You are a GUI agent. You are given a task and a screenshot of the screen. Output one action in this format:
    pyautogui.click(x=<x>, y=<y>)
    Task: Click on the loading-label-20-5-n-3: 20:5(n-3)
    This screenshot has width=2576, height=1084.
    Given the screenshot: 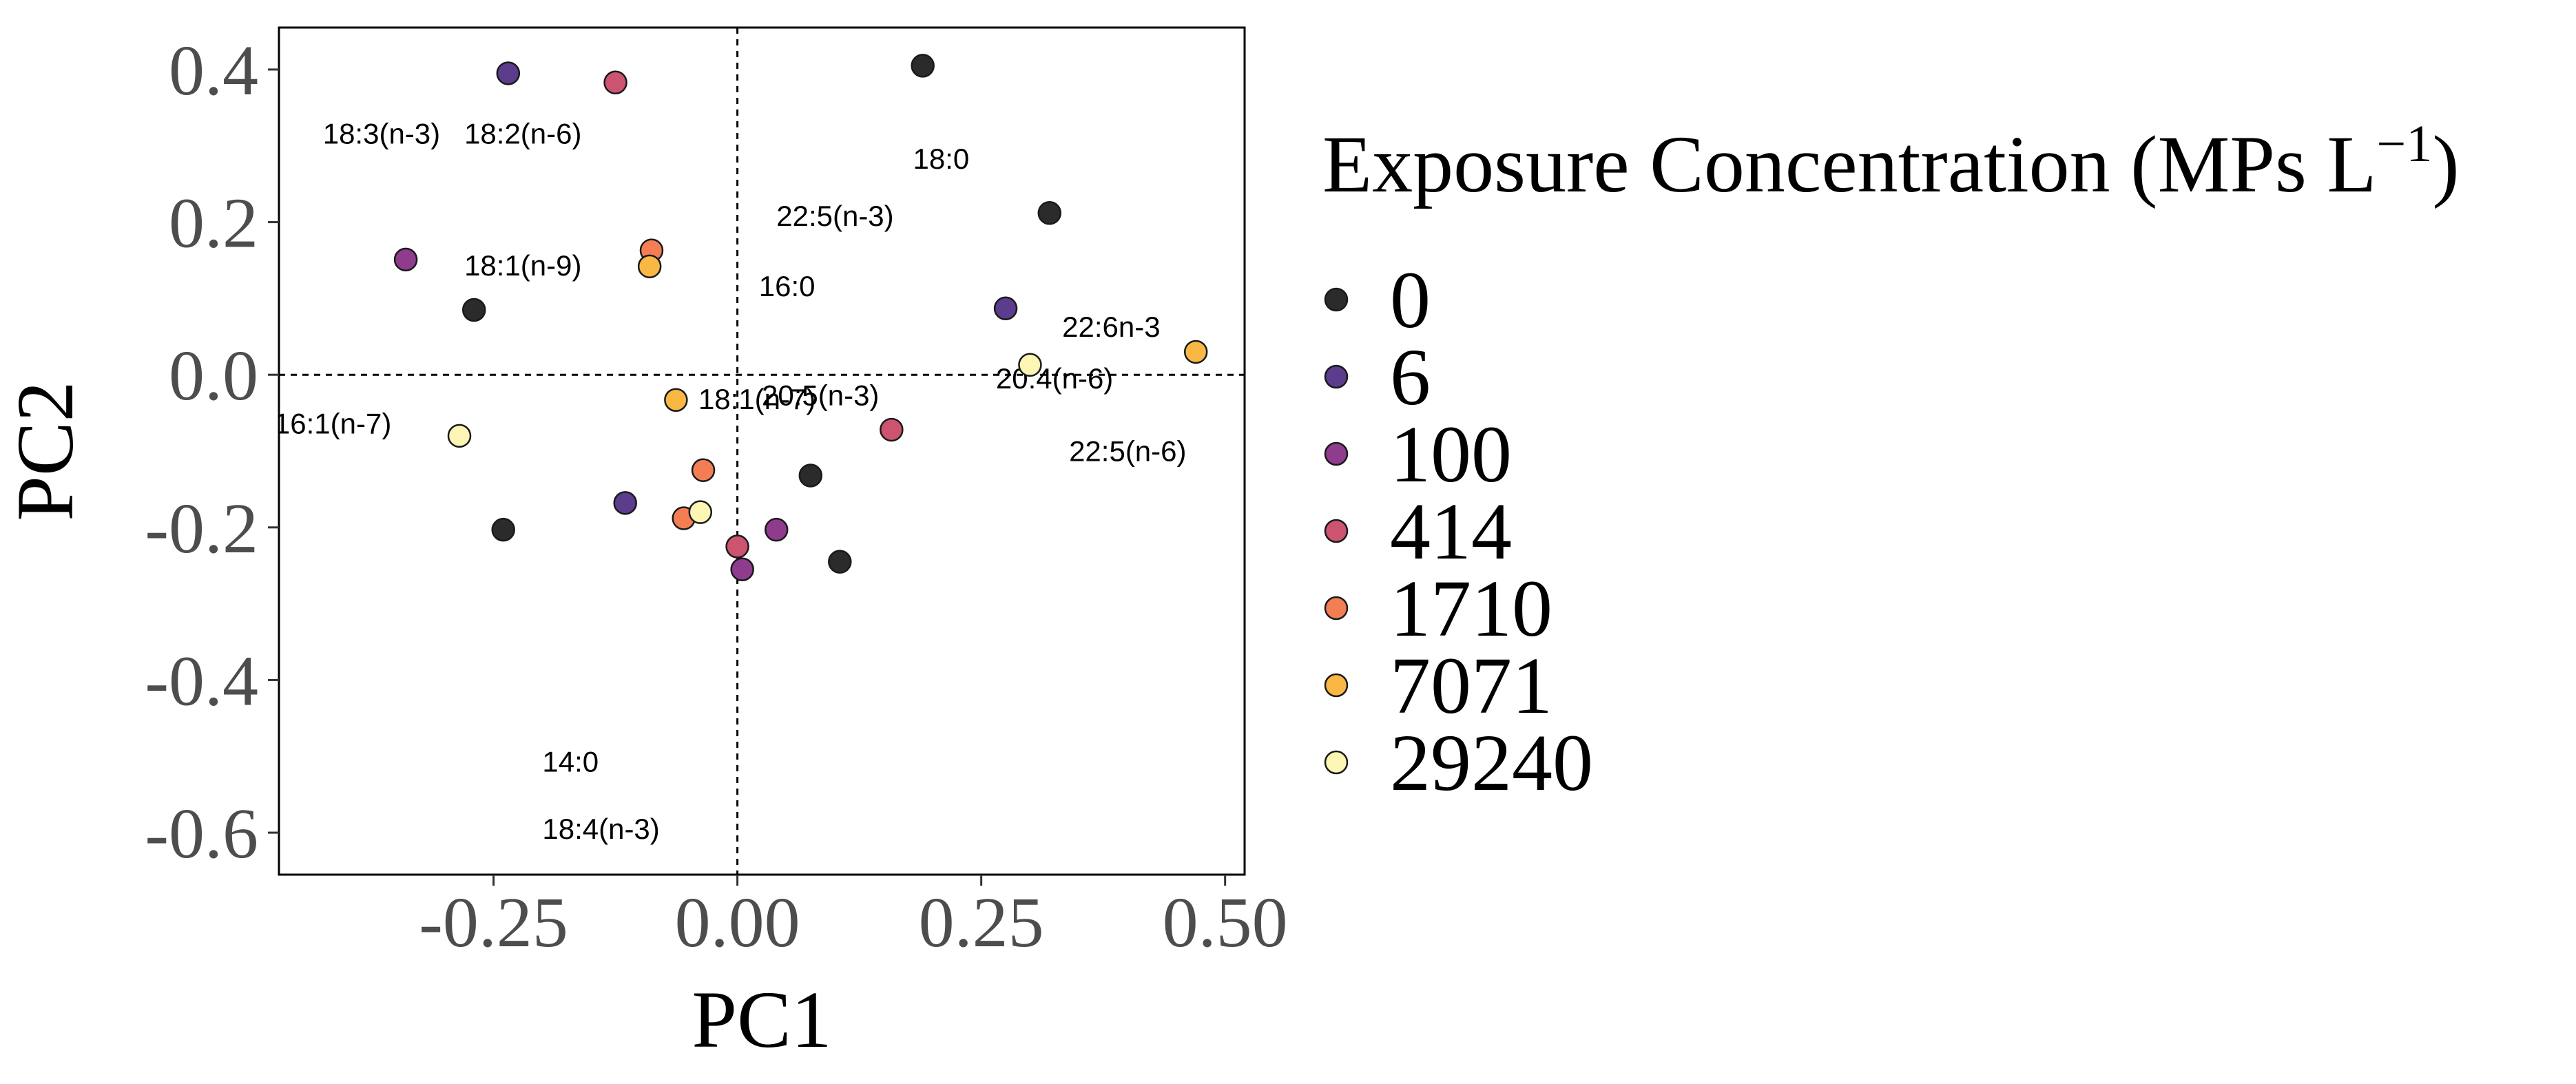 What is the action you would take?
    pyautogui.click(x=820, y=395)
    